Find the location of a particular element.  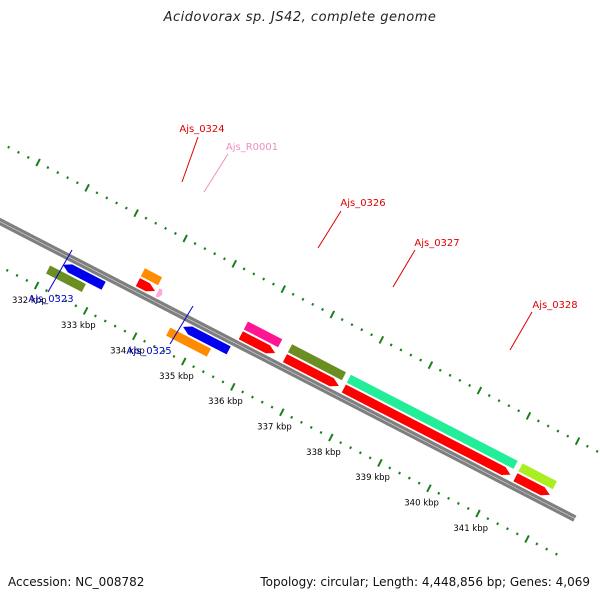

scale-label: 335 kbp is located at coordinates (176, 377).